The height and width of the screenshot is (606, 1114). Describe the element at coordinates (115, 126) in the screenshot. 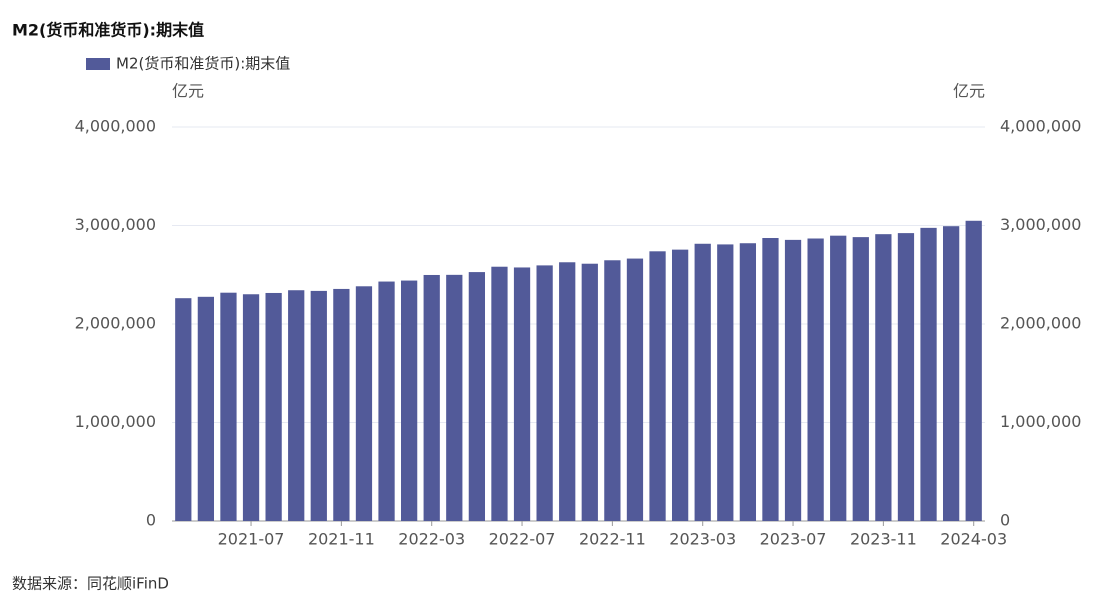

I see `y-tick-label: 4,000,000` at that location.